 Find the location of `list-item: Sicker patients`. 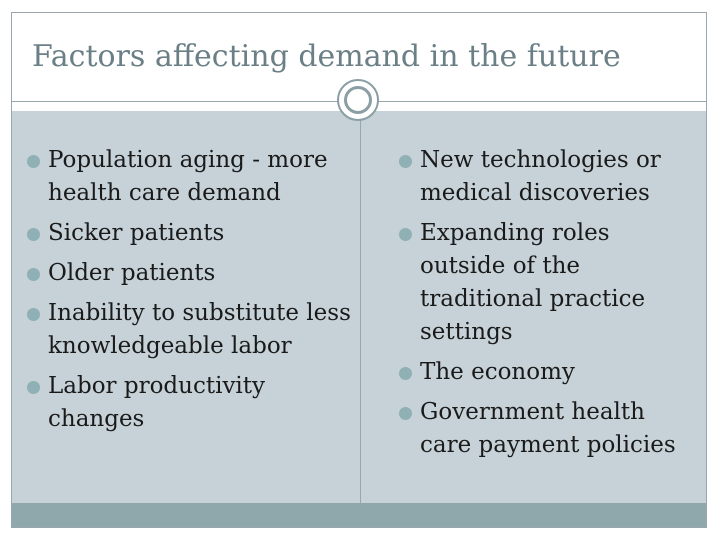

list-item: Sicker patients is located at coordinates (191, 233).